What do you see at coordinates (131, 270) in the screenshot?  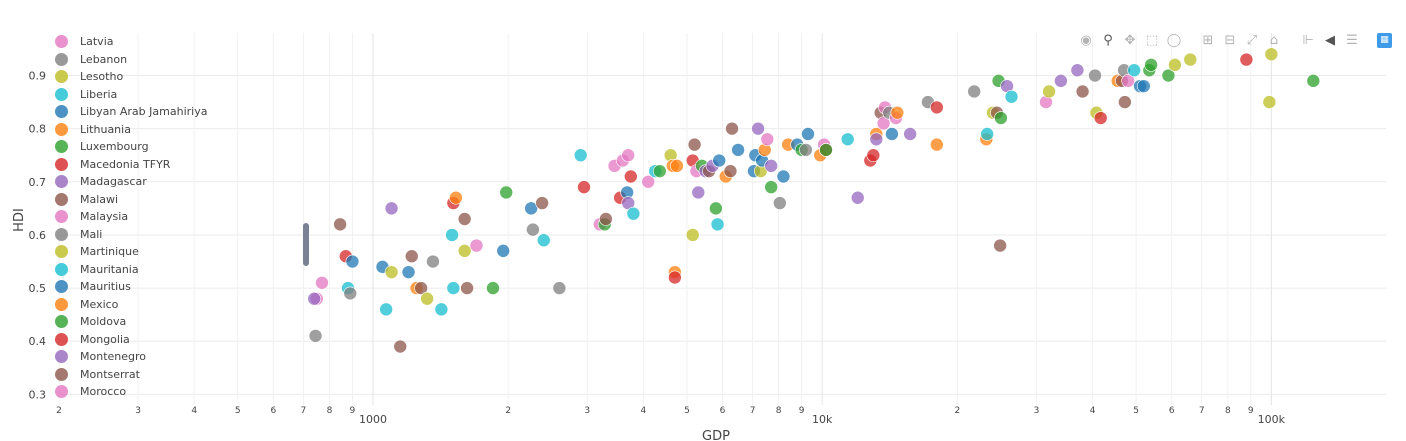 I see `legend-item: Mauritania` at bounding box center [131, 270].